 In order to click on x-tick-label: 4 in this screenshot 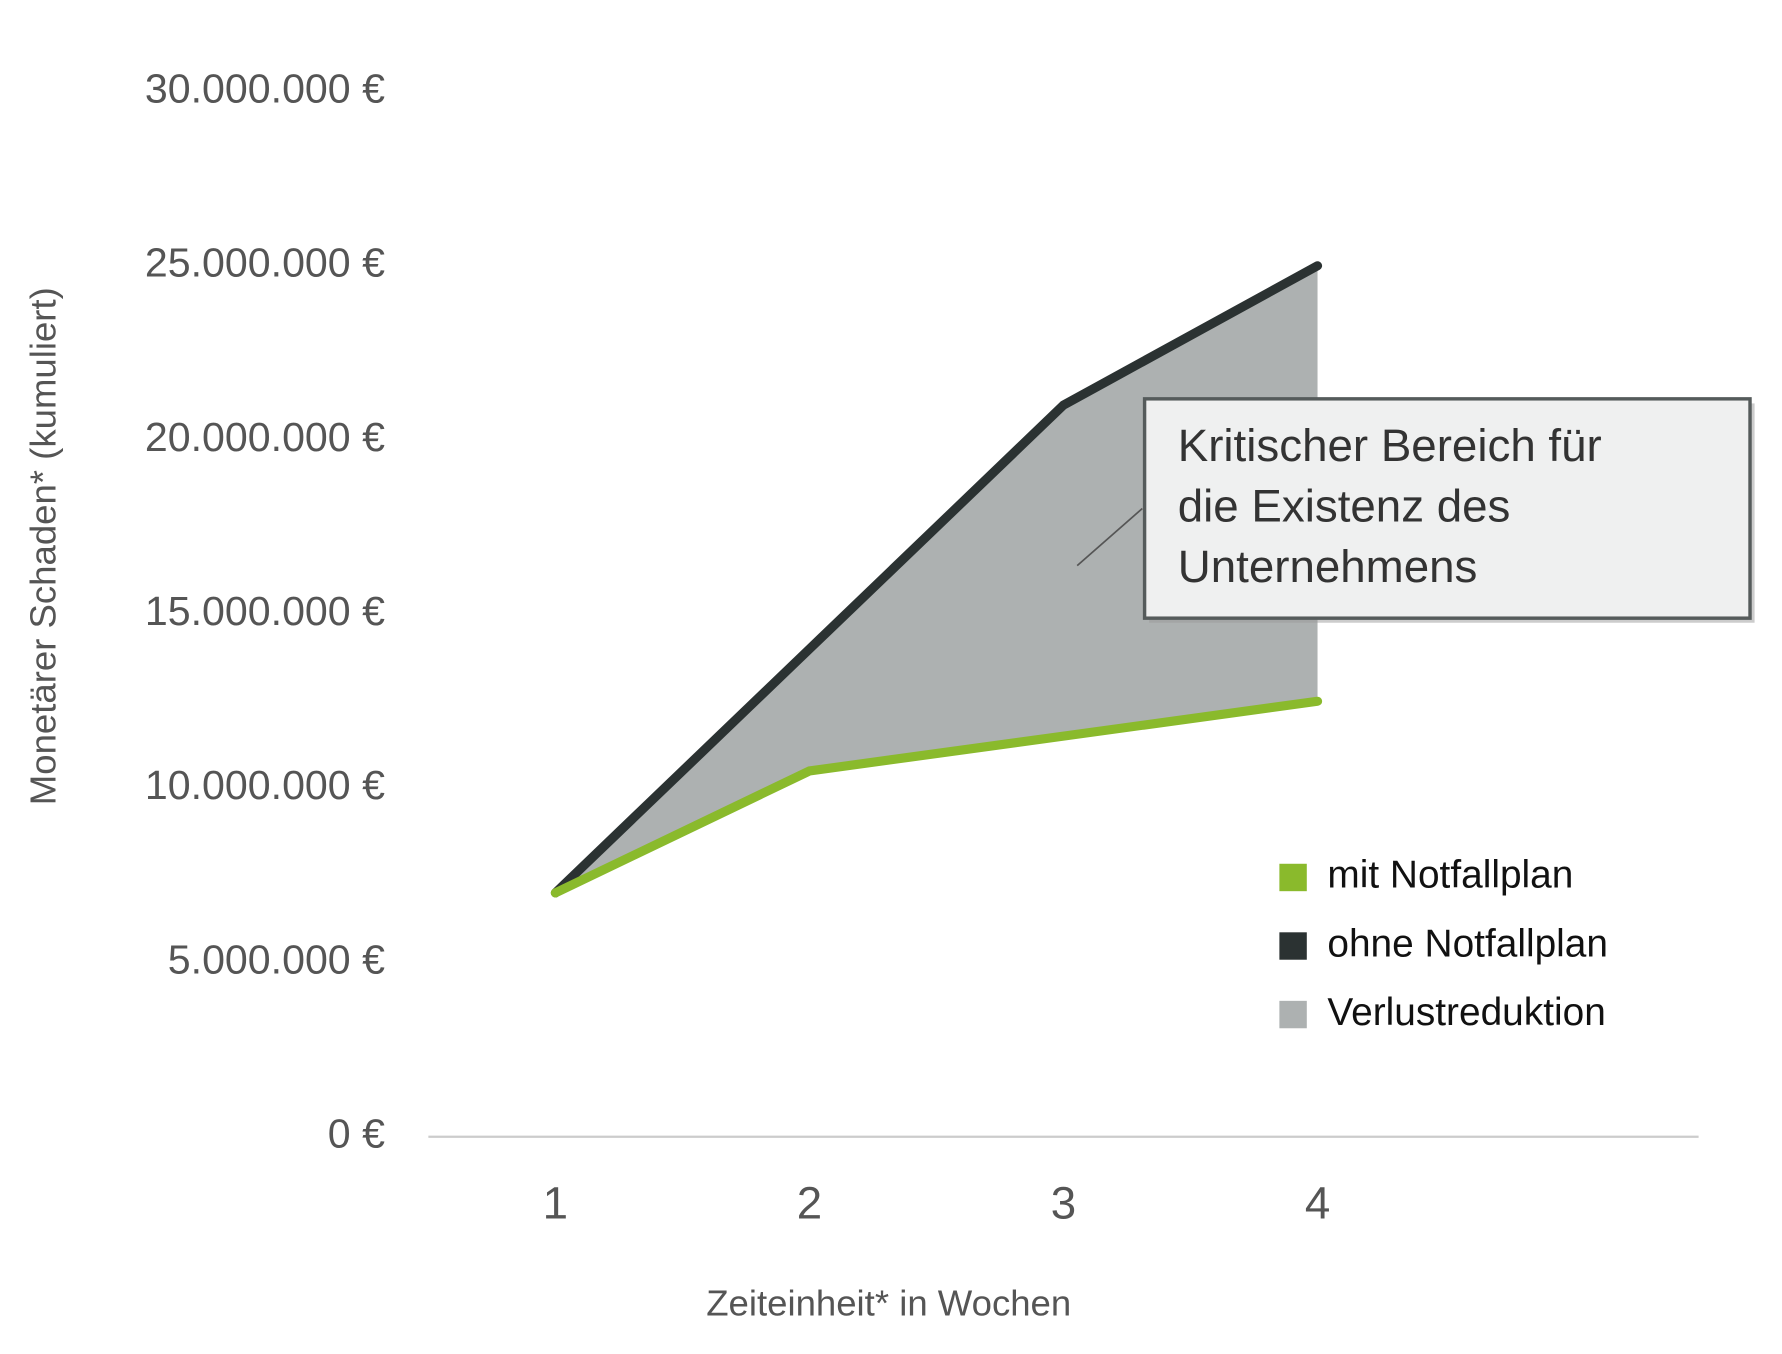, I will do `click(1317, 1203)`.